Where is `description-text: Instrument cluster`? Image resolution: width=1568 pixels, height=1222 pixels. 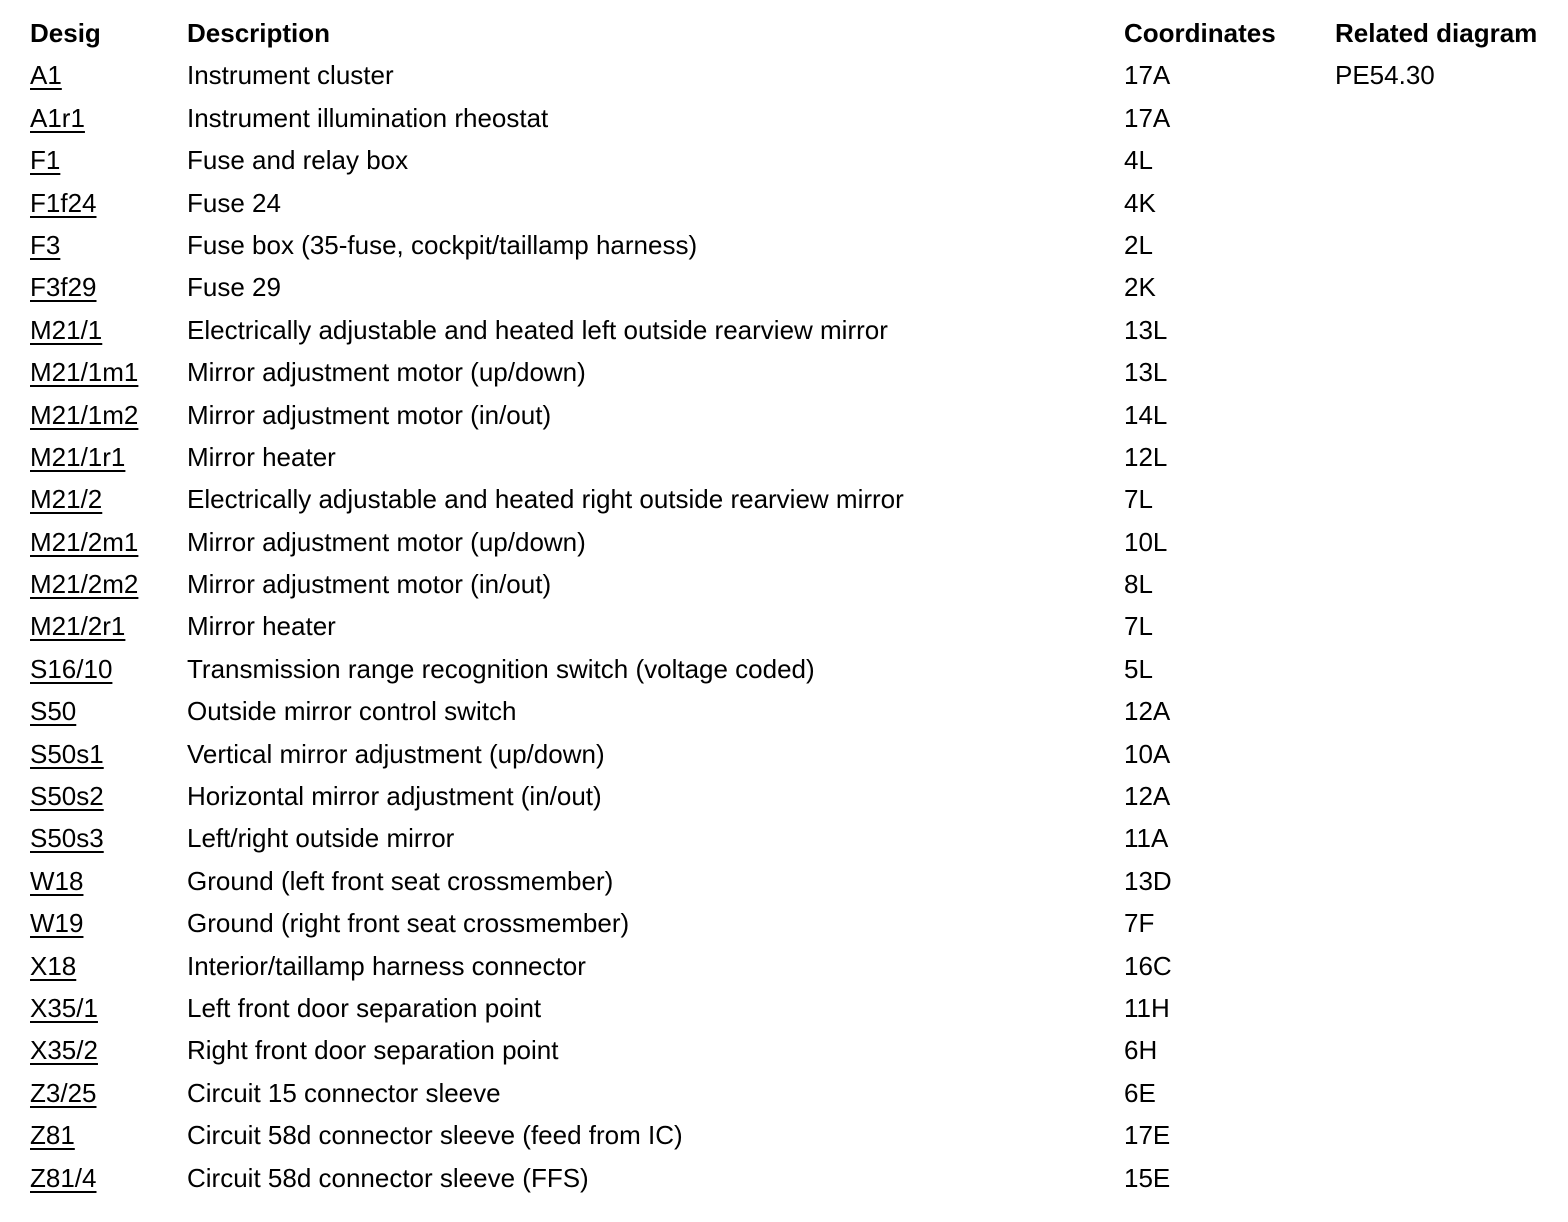
description-text: Instrument cluster is located at coordinates (290, 75).